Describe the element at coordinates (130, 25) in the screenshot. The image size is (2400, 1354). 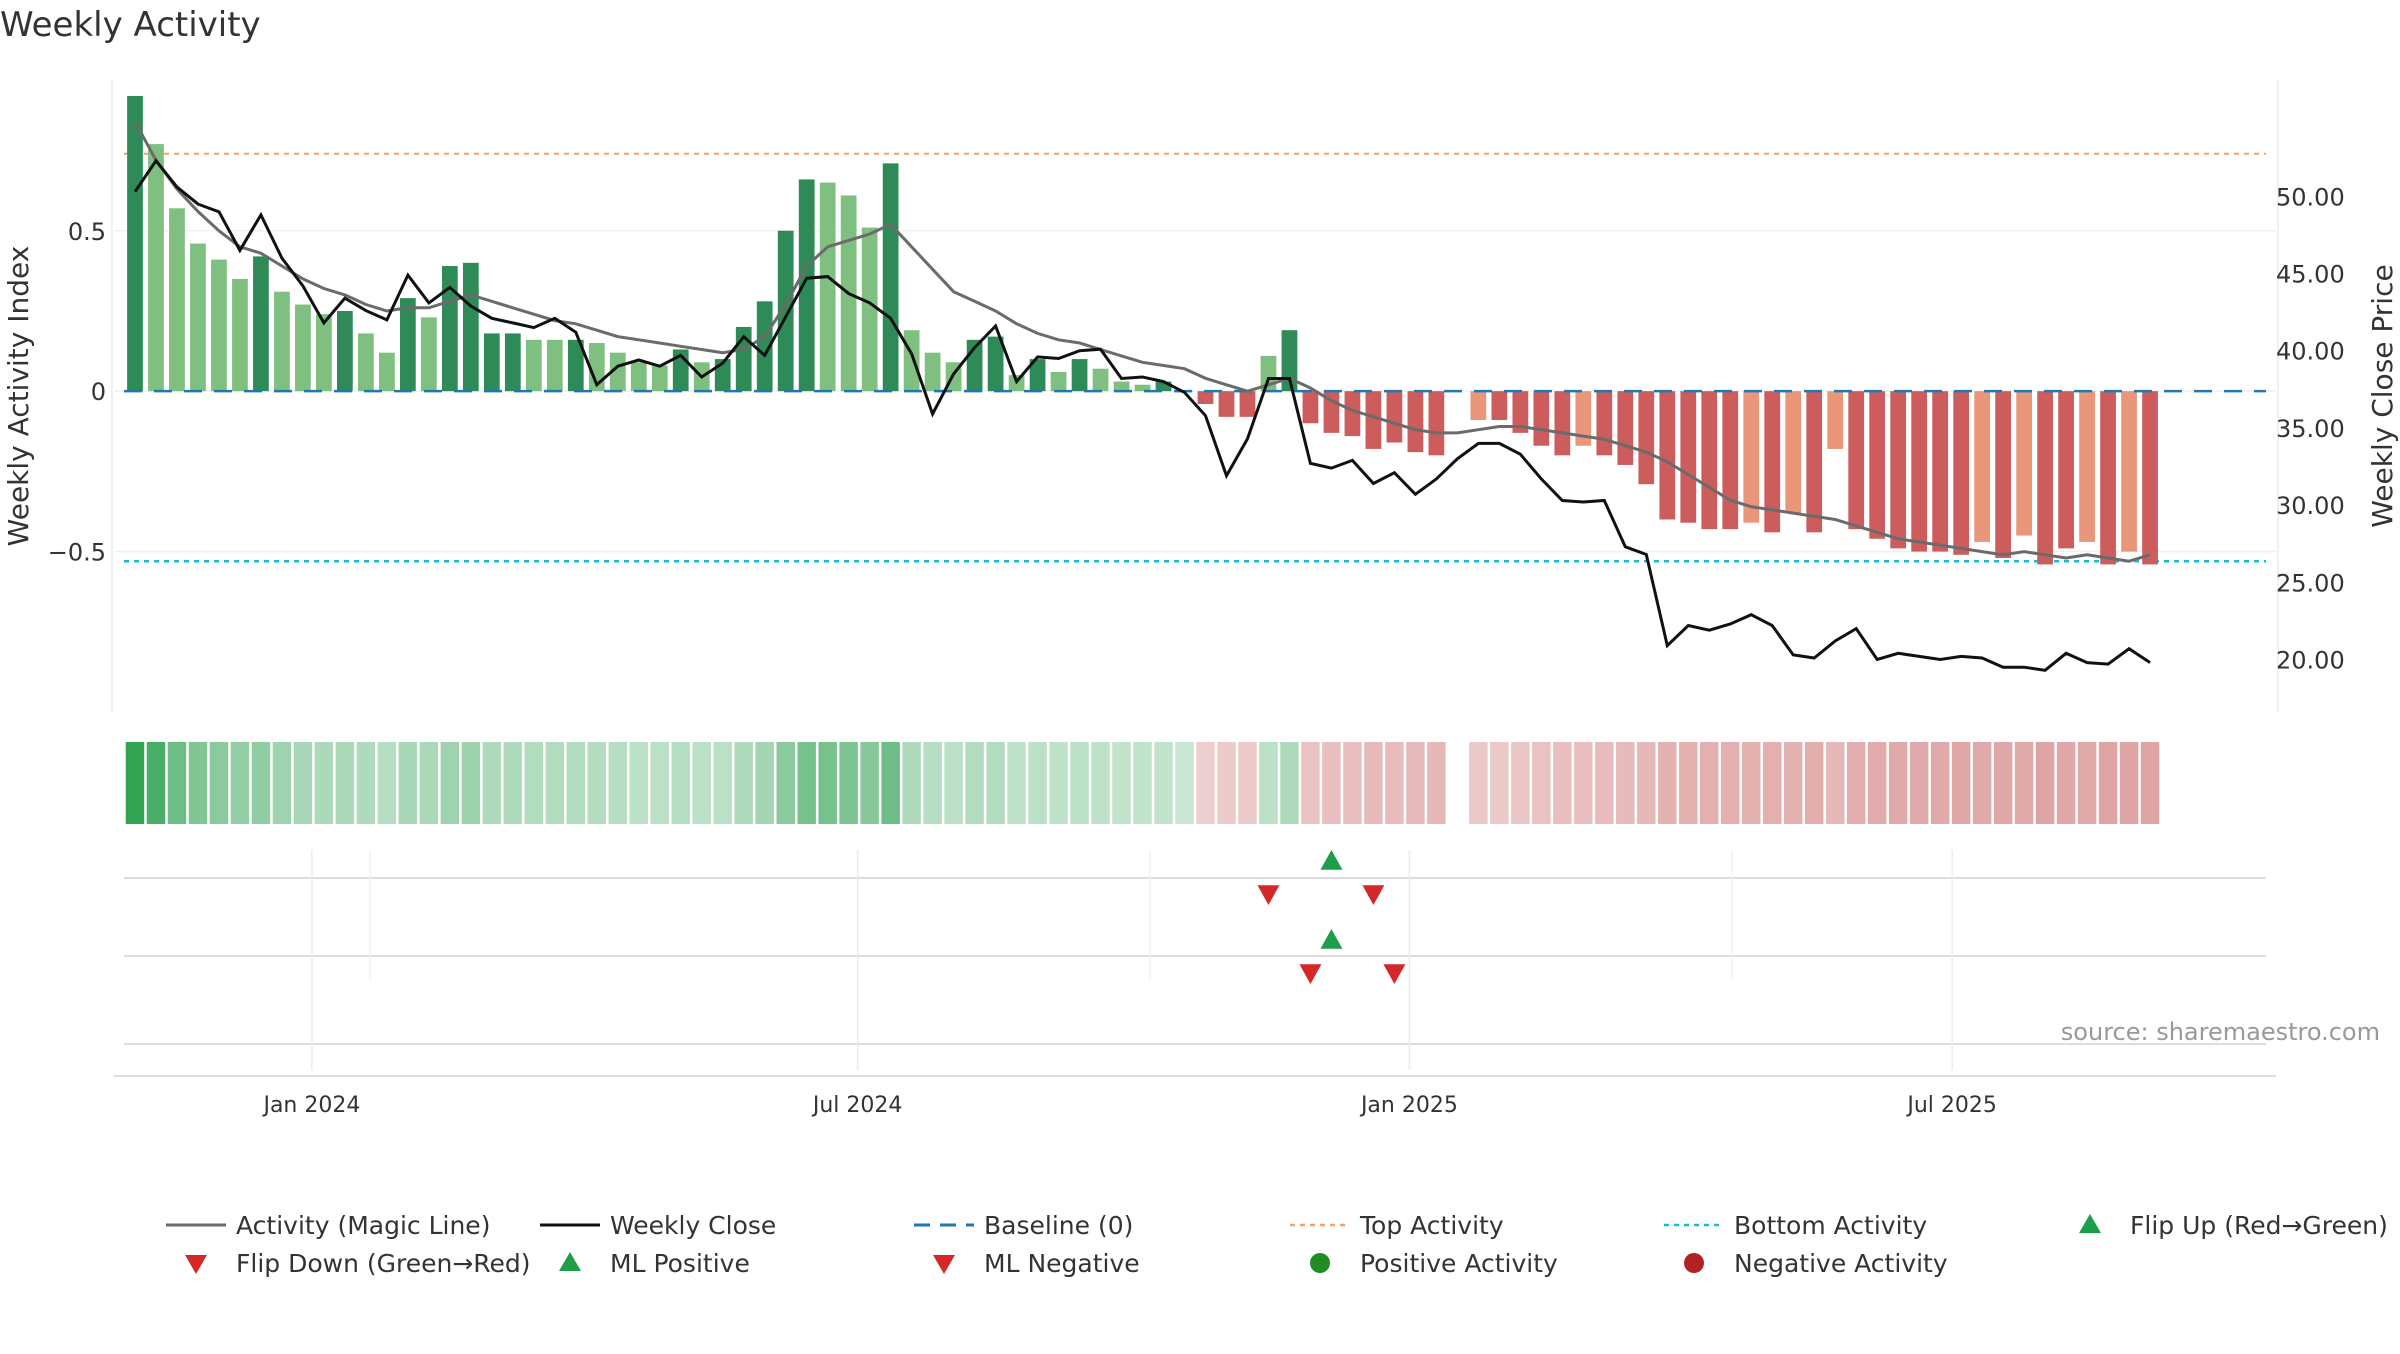
I see `chart-title: Weekly Activity` at that location.